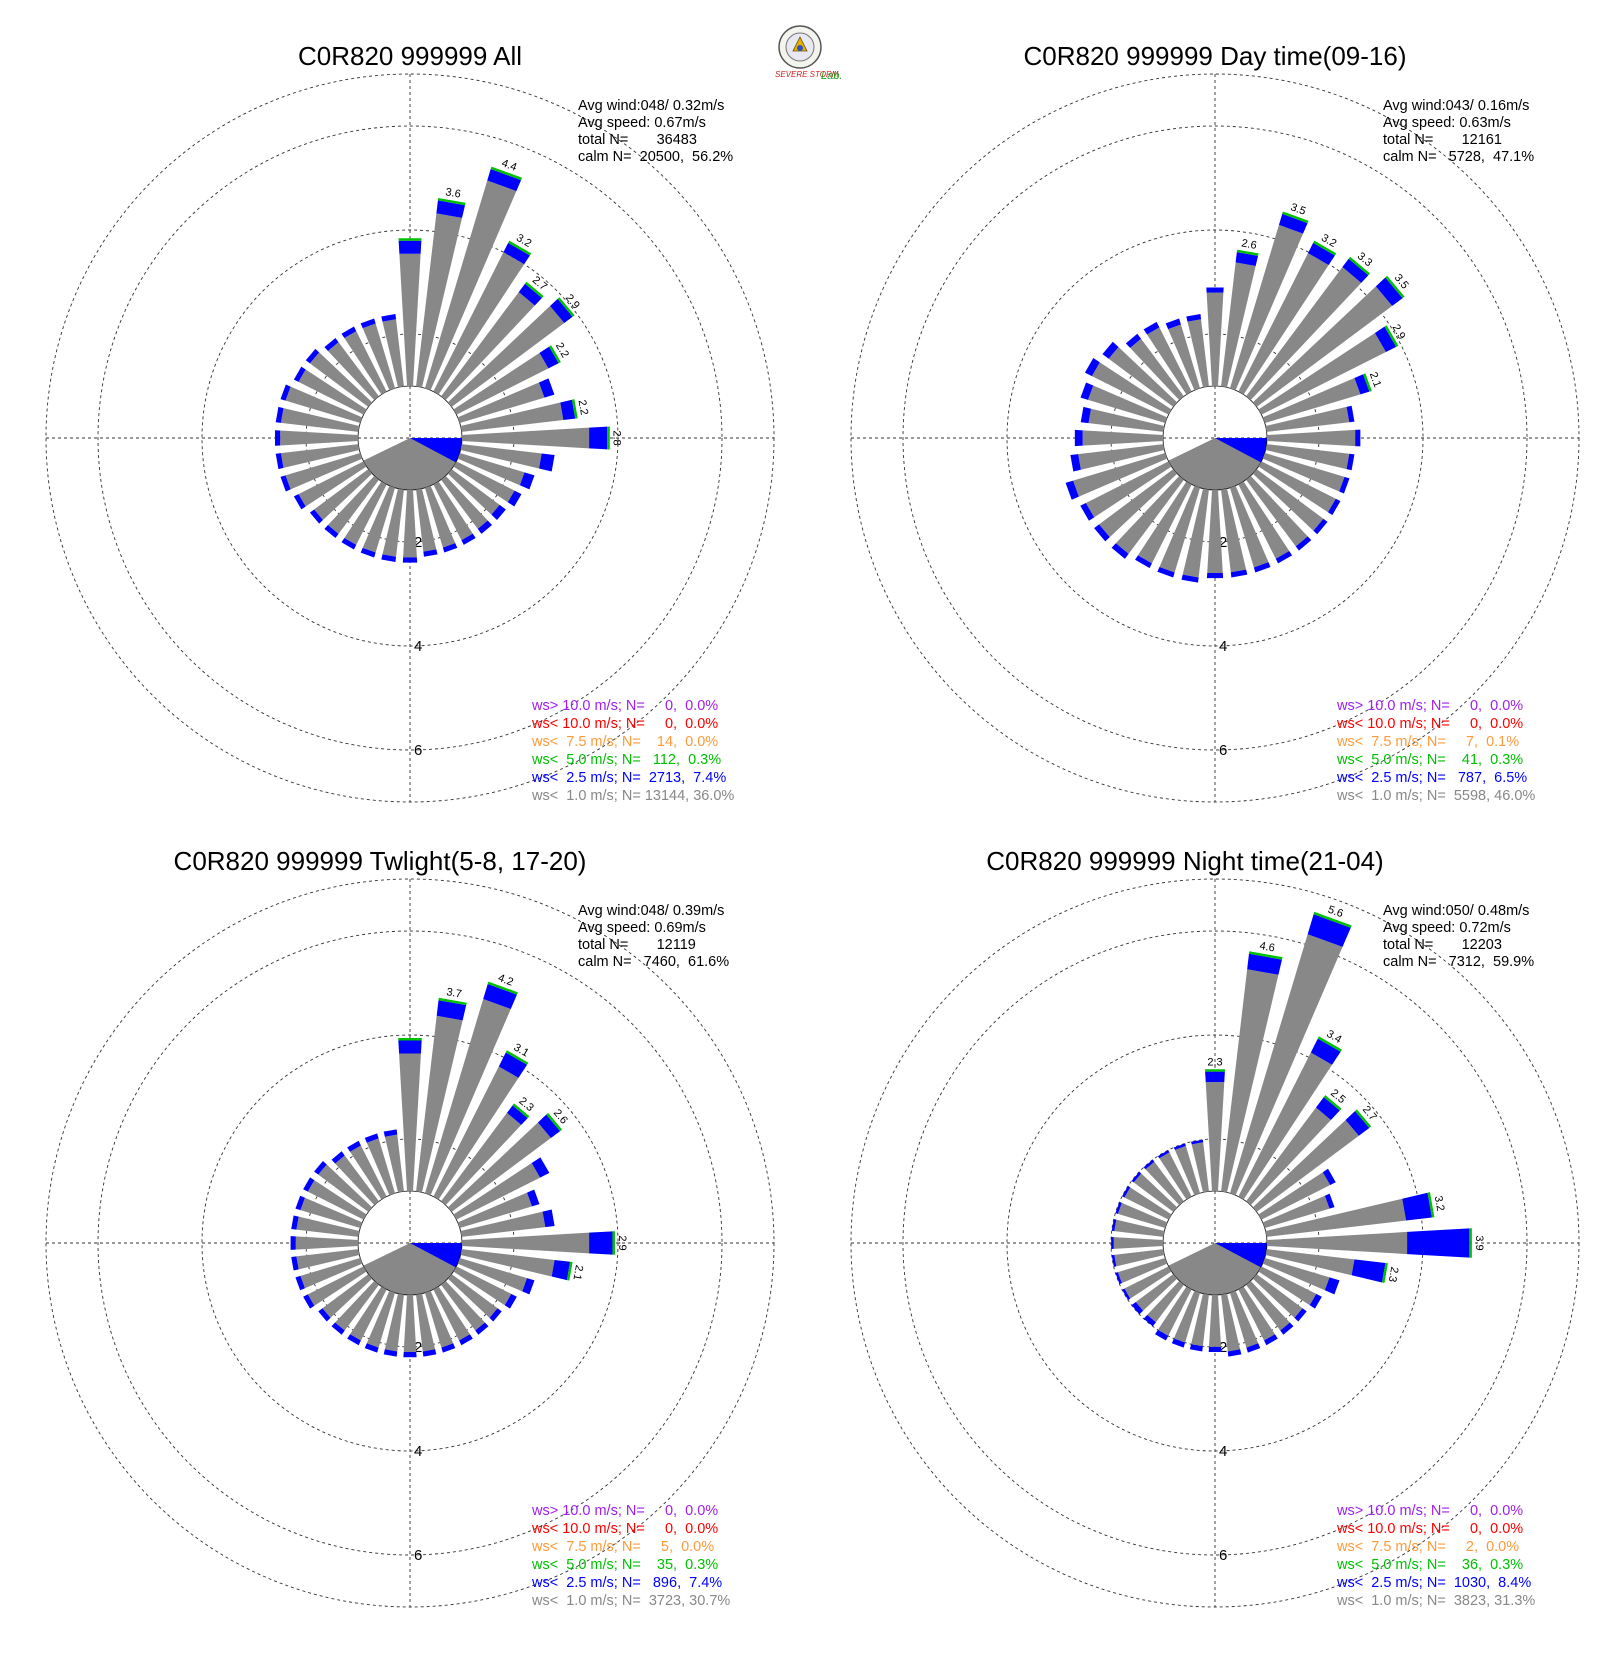 This screenshot has width=1620, height=1660. What do you see at coordinates (410, 438) in the screenshot?
I see `radial-grid-ring` at bounding box center [410, 438].